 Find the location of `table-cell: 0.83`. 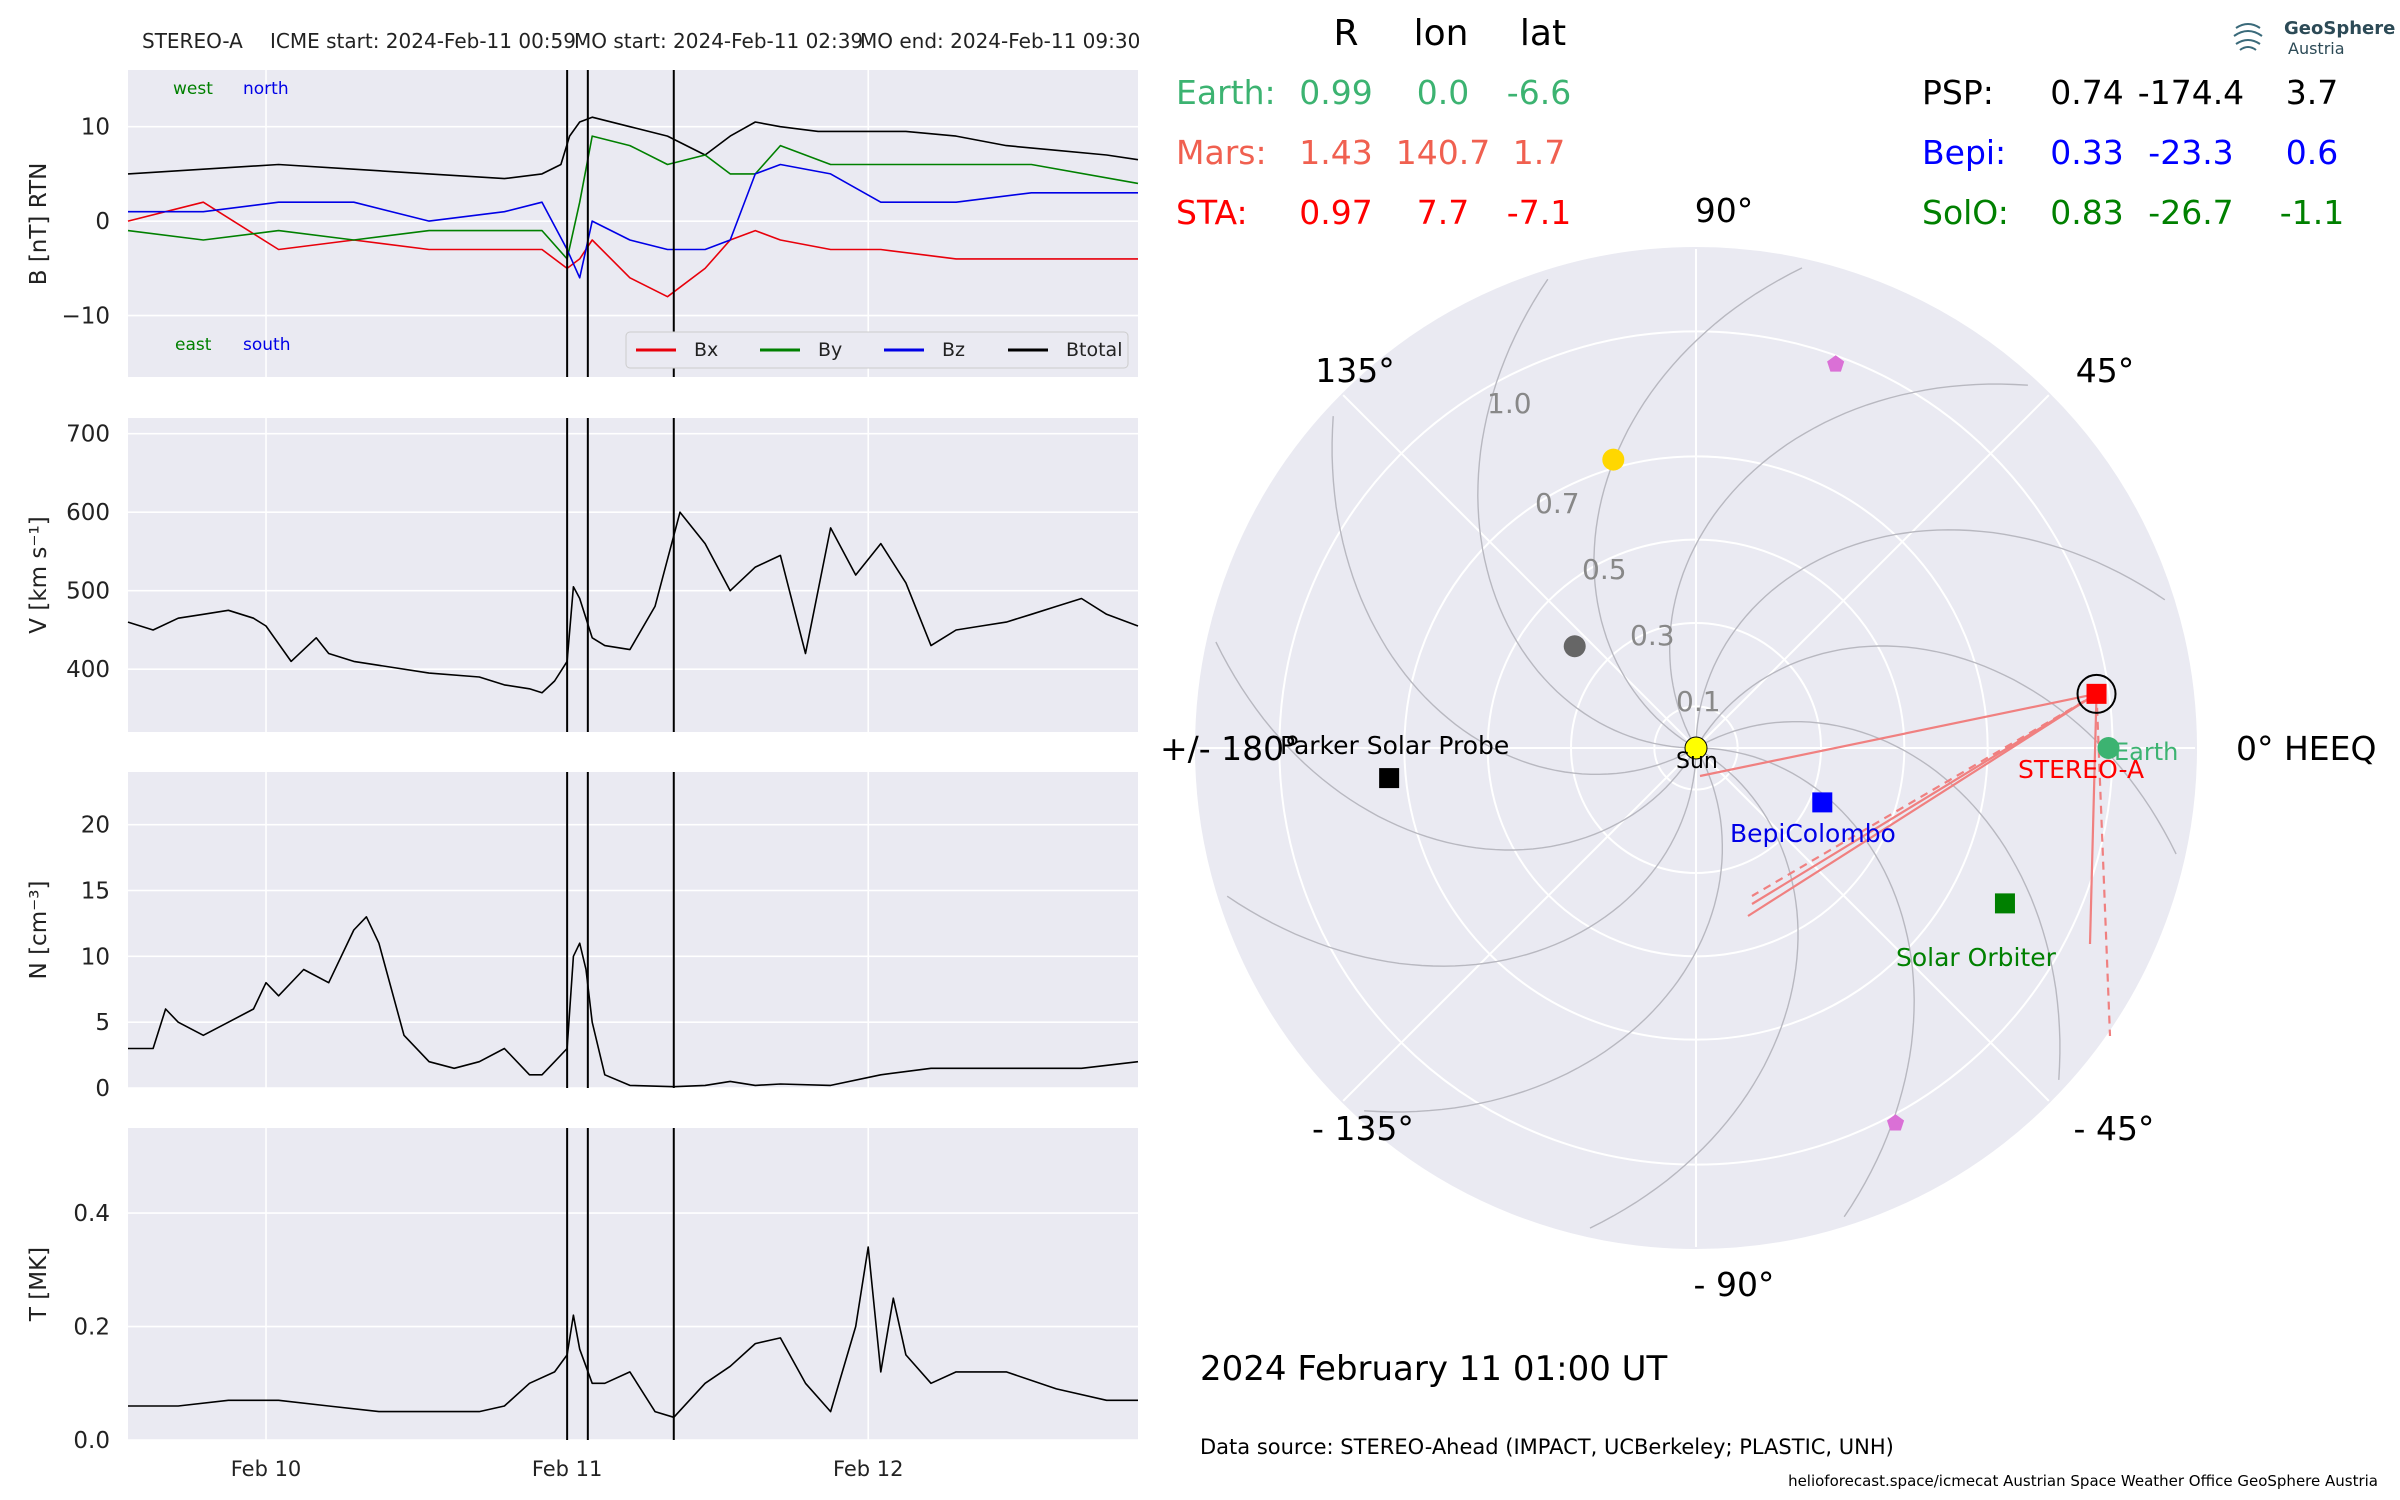

table-cell: 0.83 is located at coordinates (2086, 212).